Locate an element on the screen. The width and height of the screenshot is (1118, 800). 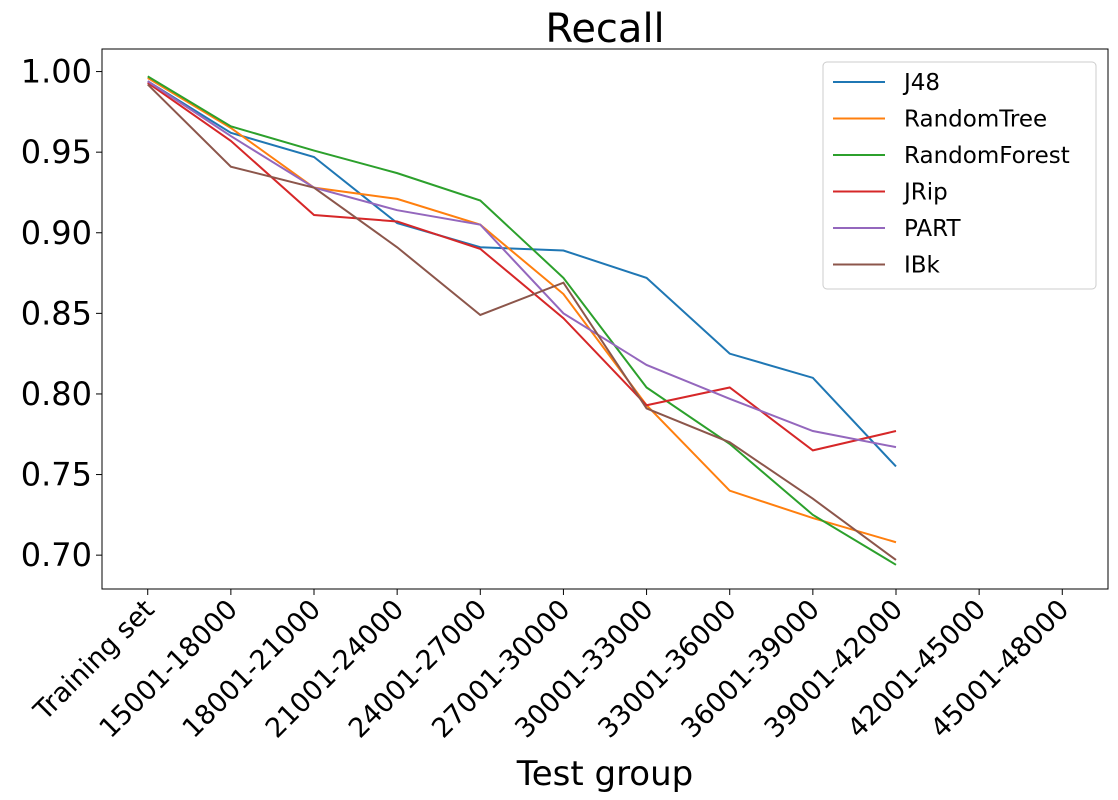
y-tick-label: 1.00 is located at coordinates (56, 72).